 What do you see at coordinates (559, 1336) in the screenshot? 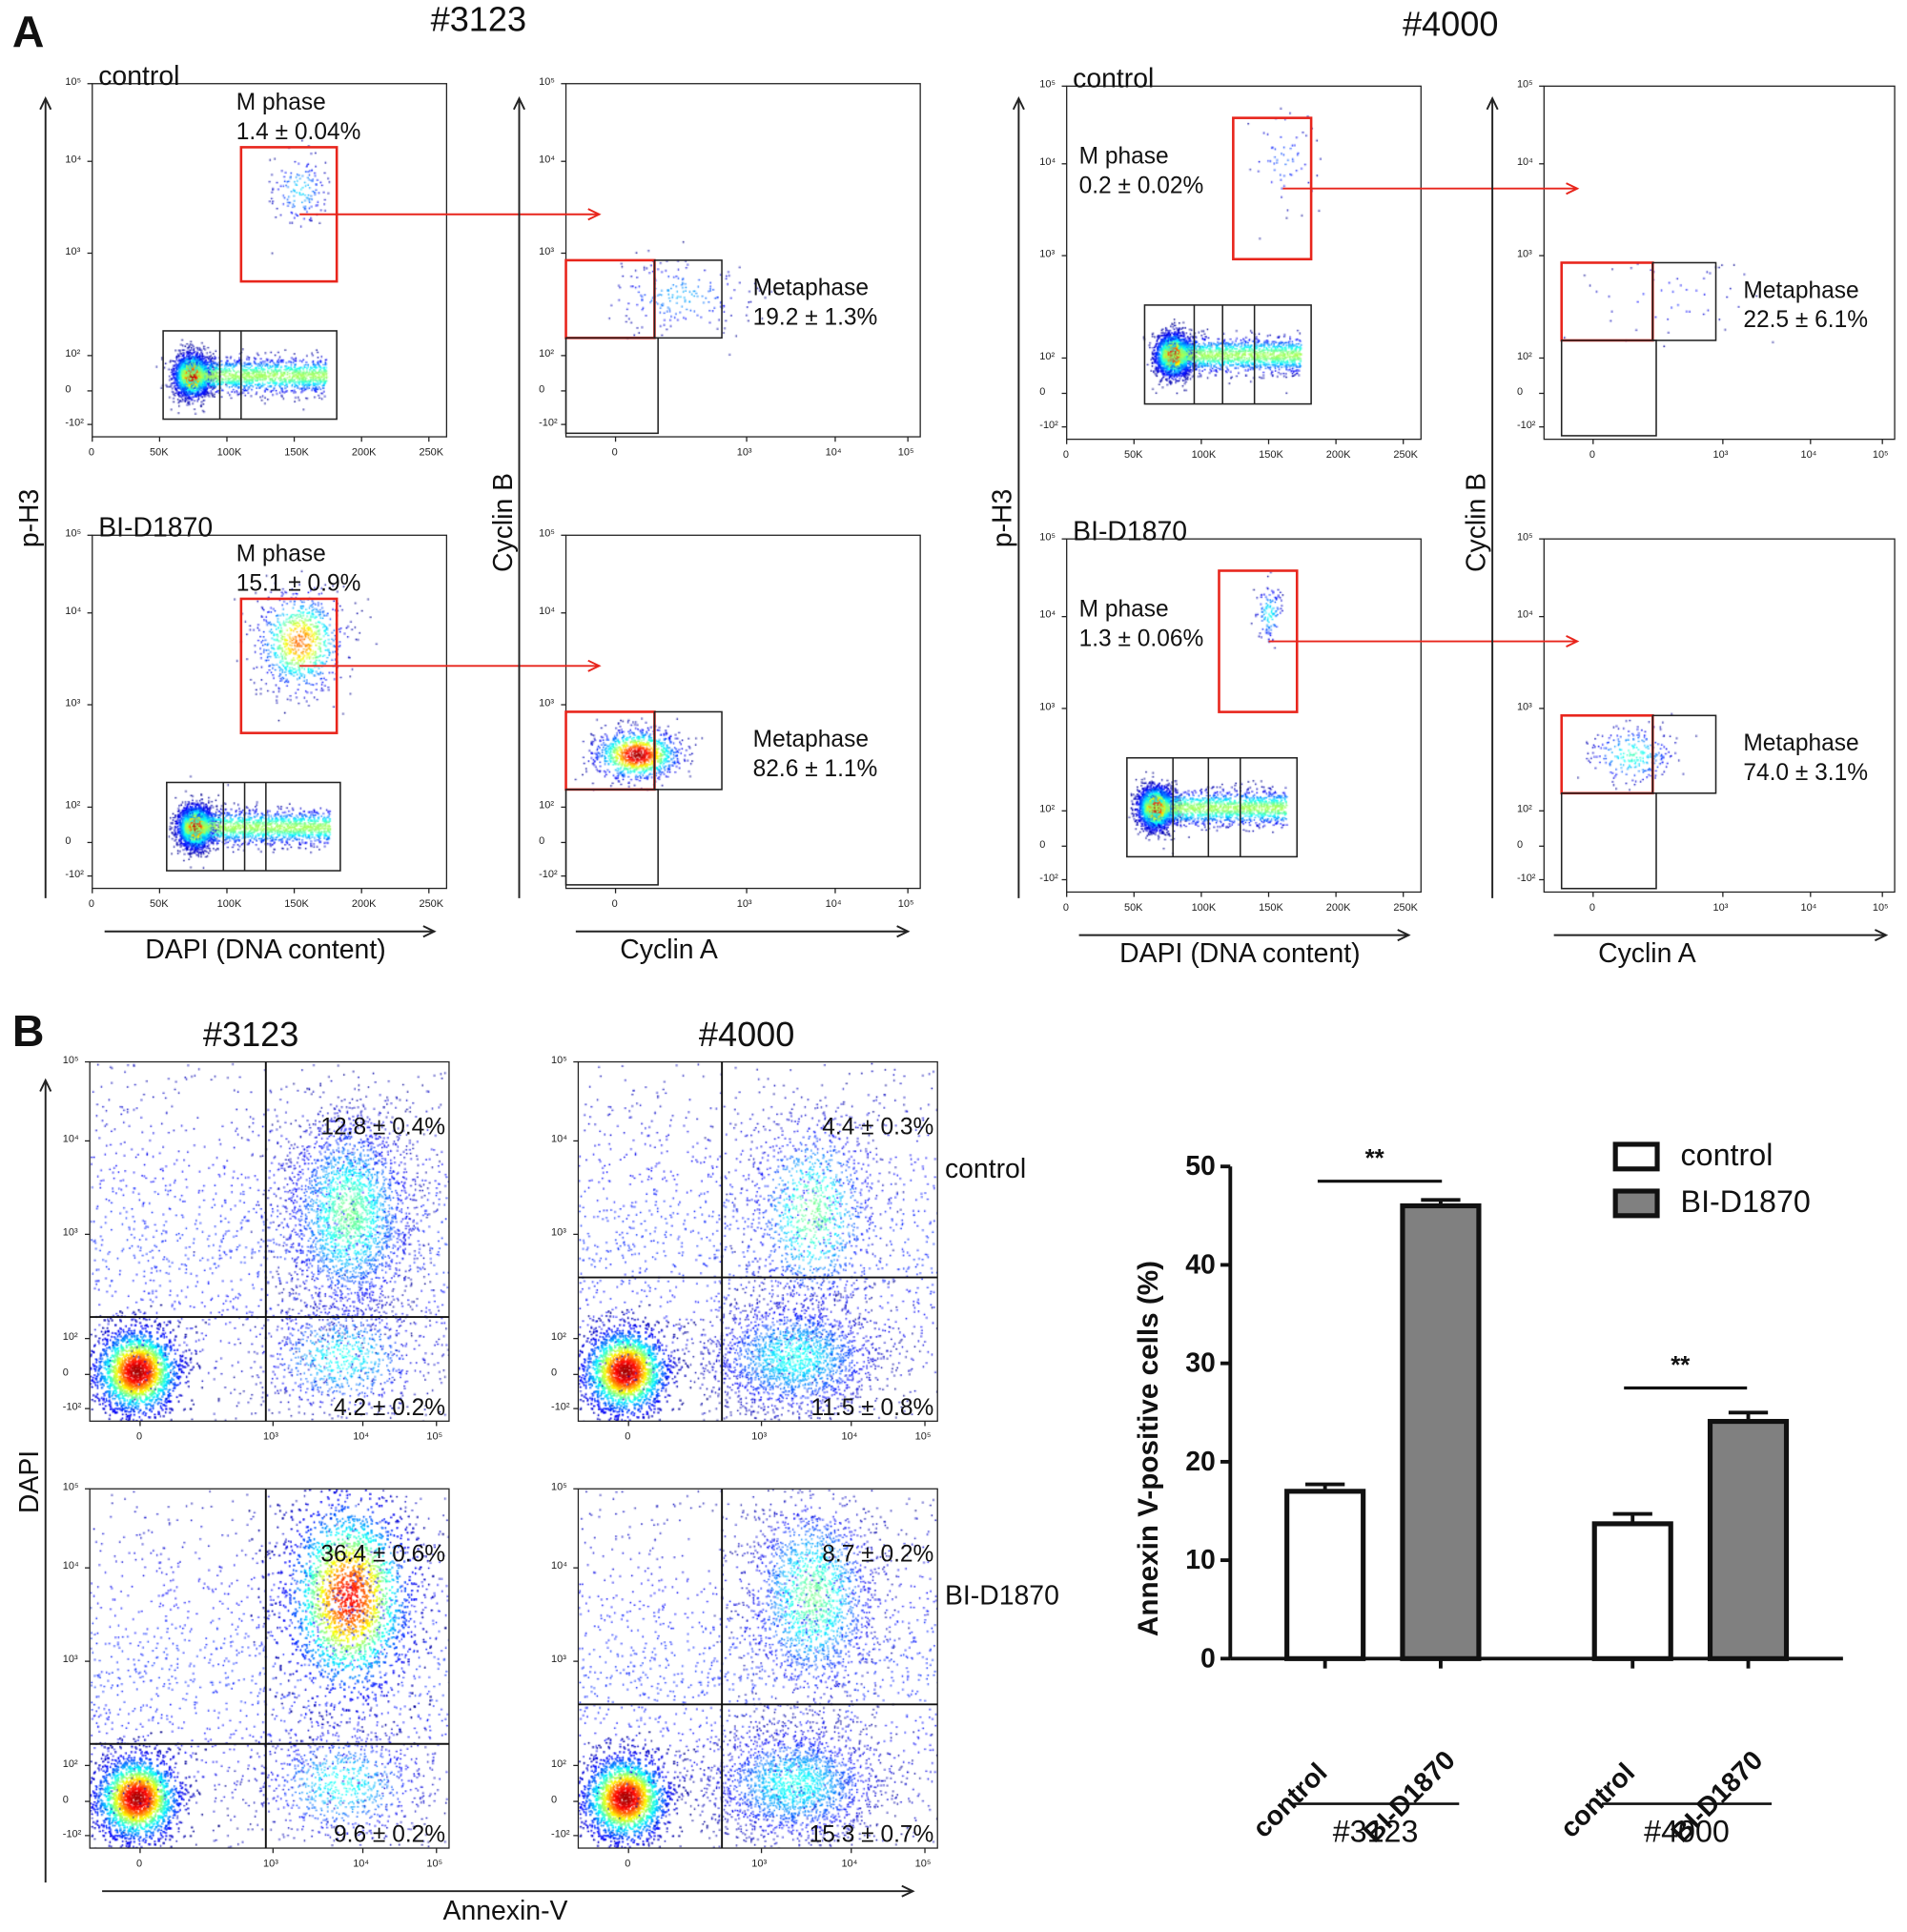
I see `annexin-plot-y-tick-label: 10²` at bounding box center [559, 1336].